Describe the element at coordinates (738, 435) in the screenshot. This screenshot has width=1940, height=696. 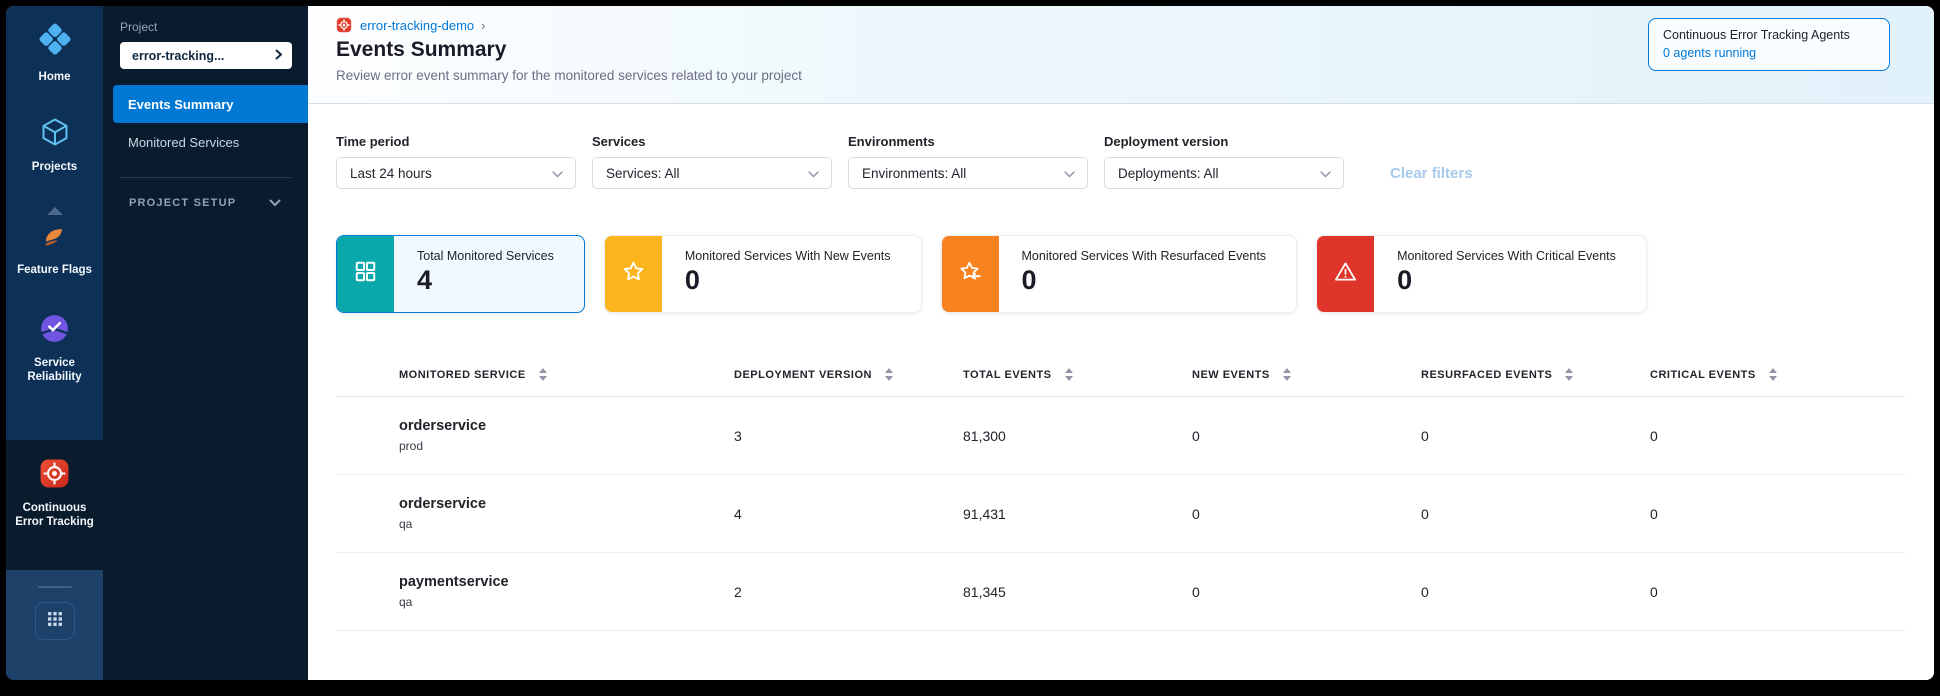
I see `deployment-version-cell: 3` at that location.